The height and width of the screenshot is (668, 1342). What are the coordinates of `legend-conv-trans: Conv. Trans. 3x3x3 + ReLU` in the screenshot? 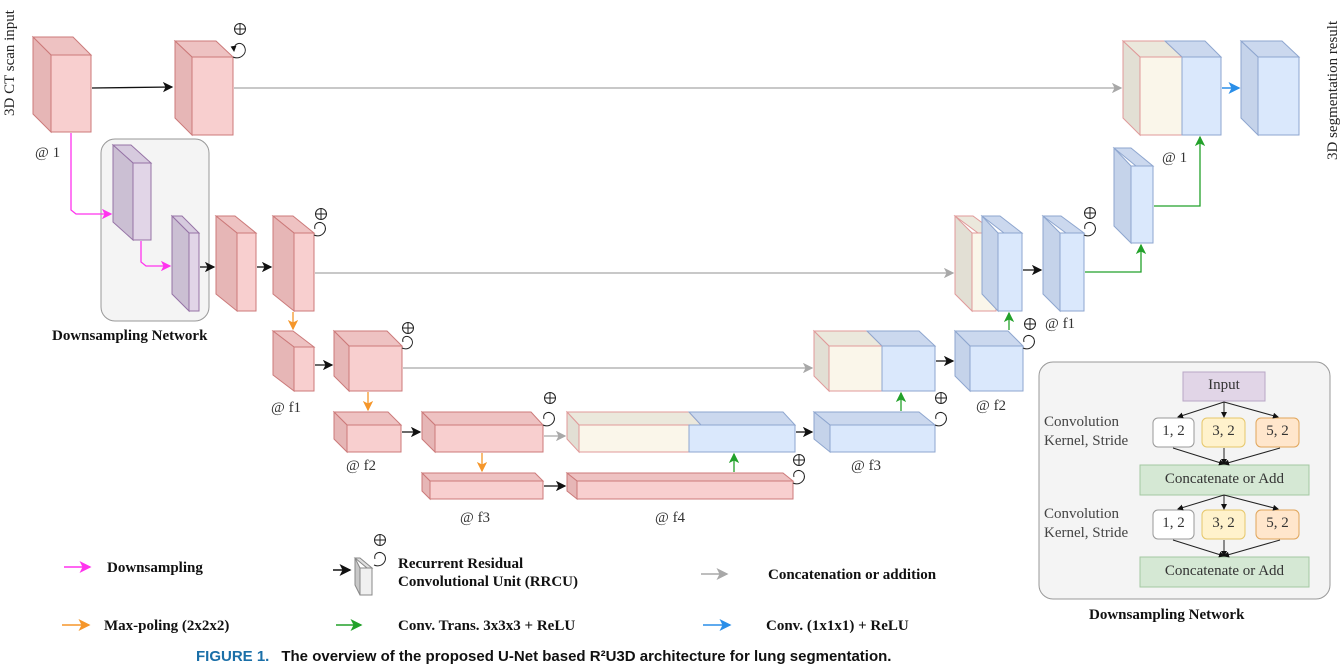 It's located at (487, 626).